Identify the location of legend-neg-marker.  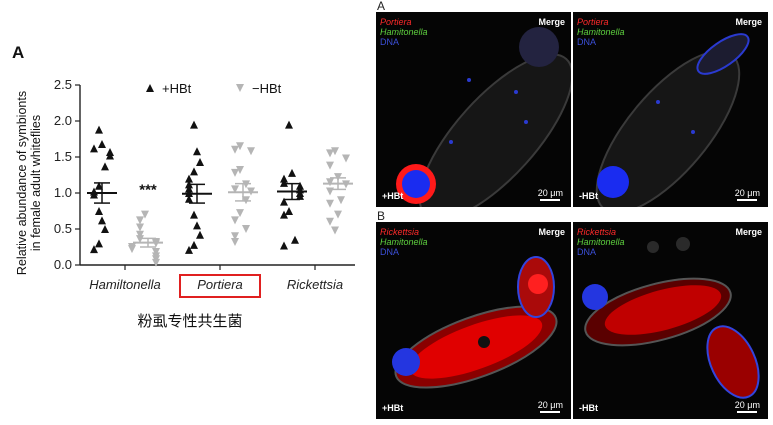
(240, 88).